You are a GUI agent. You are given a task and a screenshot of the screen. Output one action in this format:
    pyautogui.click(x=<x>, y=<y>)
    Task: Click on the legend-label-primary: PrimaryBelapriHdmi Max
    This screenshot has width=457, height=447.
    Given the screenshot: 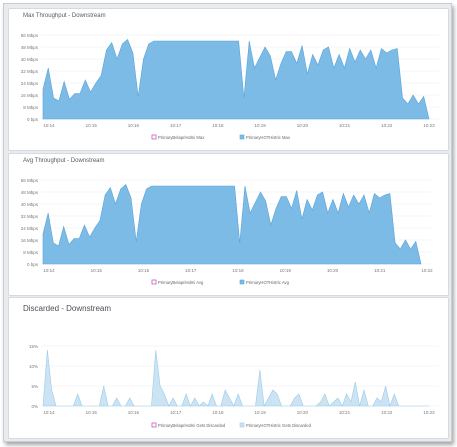 What is the action you would take?
    pyautogui.click(x=181, y=137)
    